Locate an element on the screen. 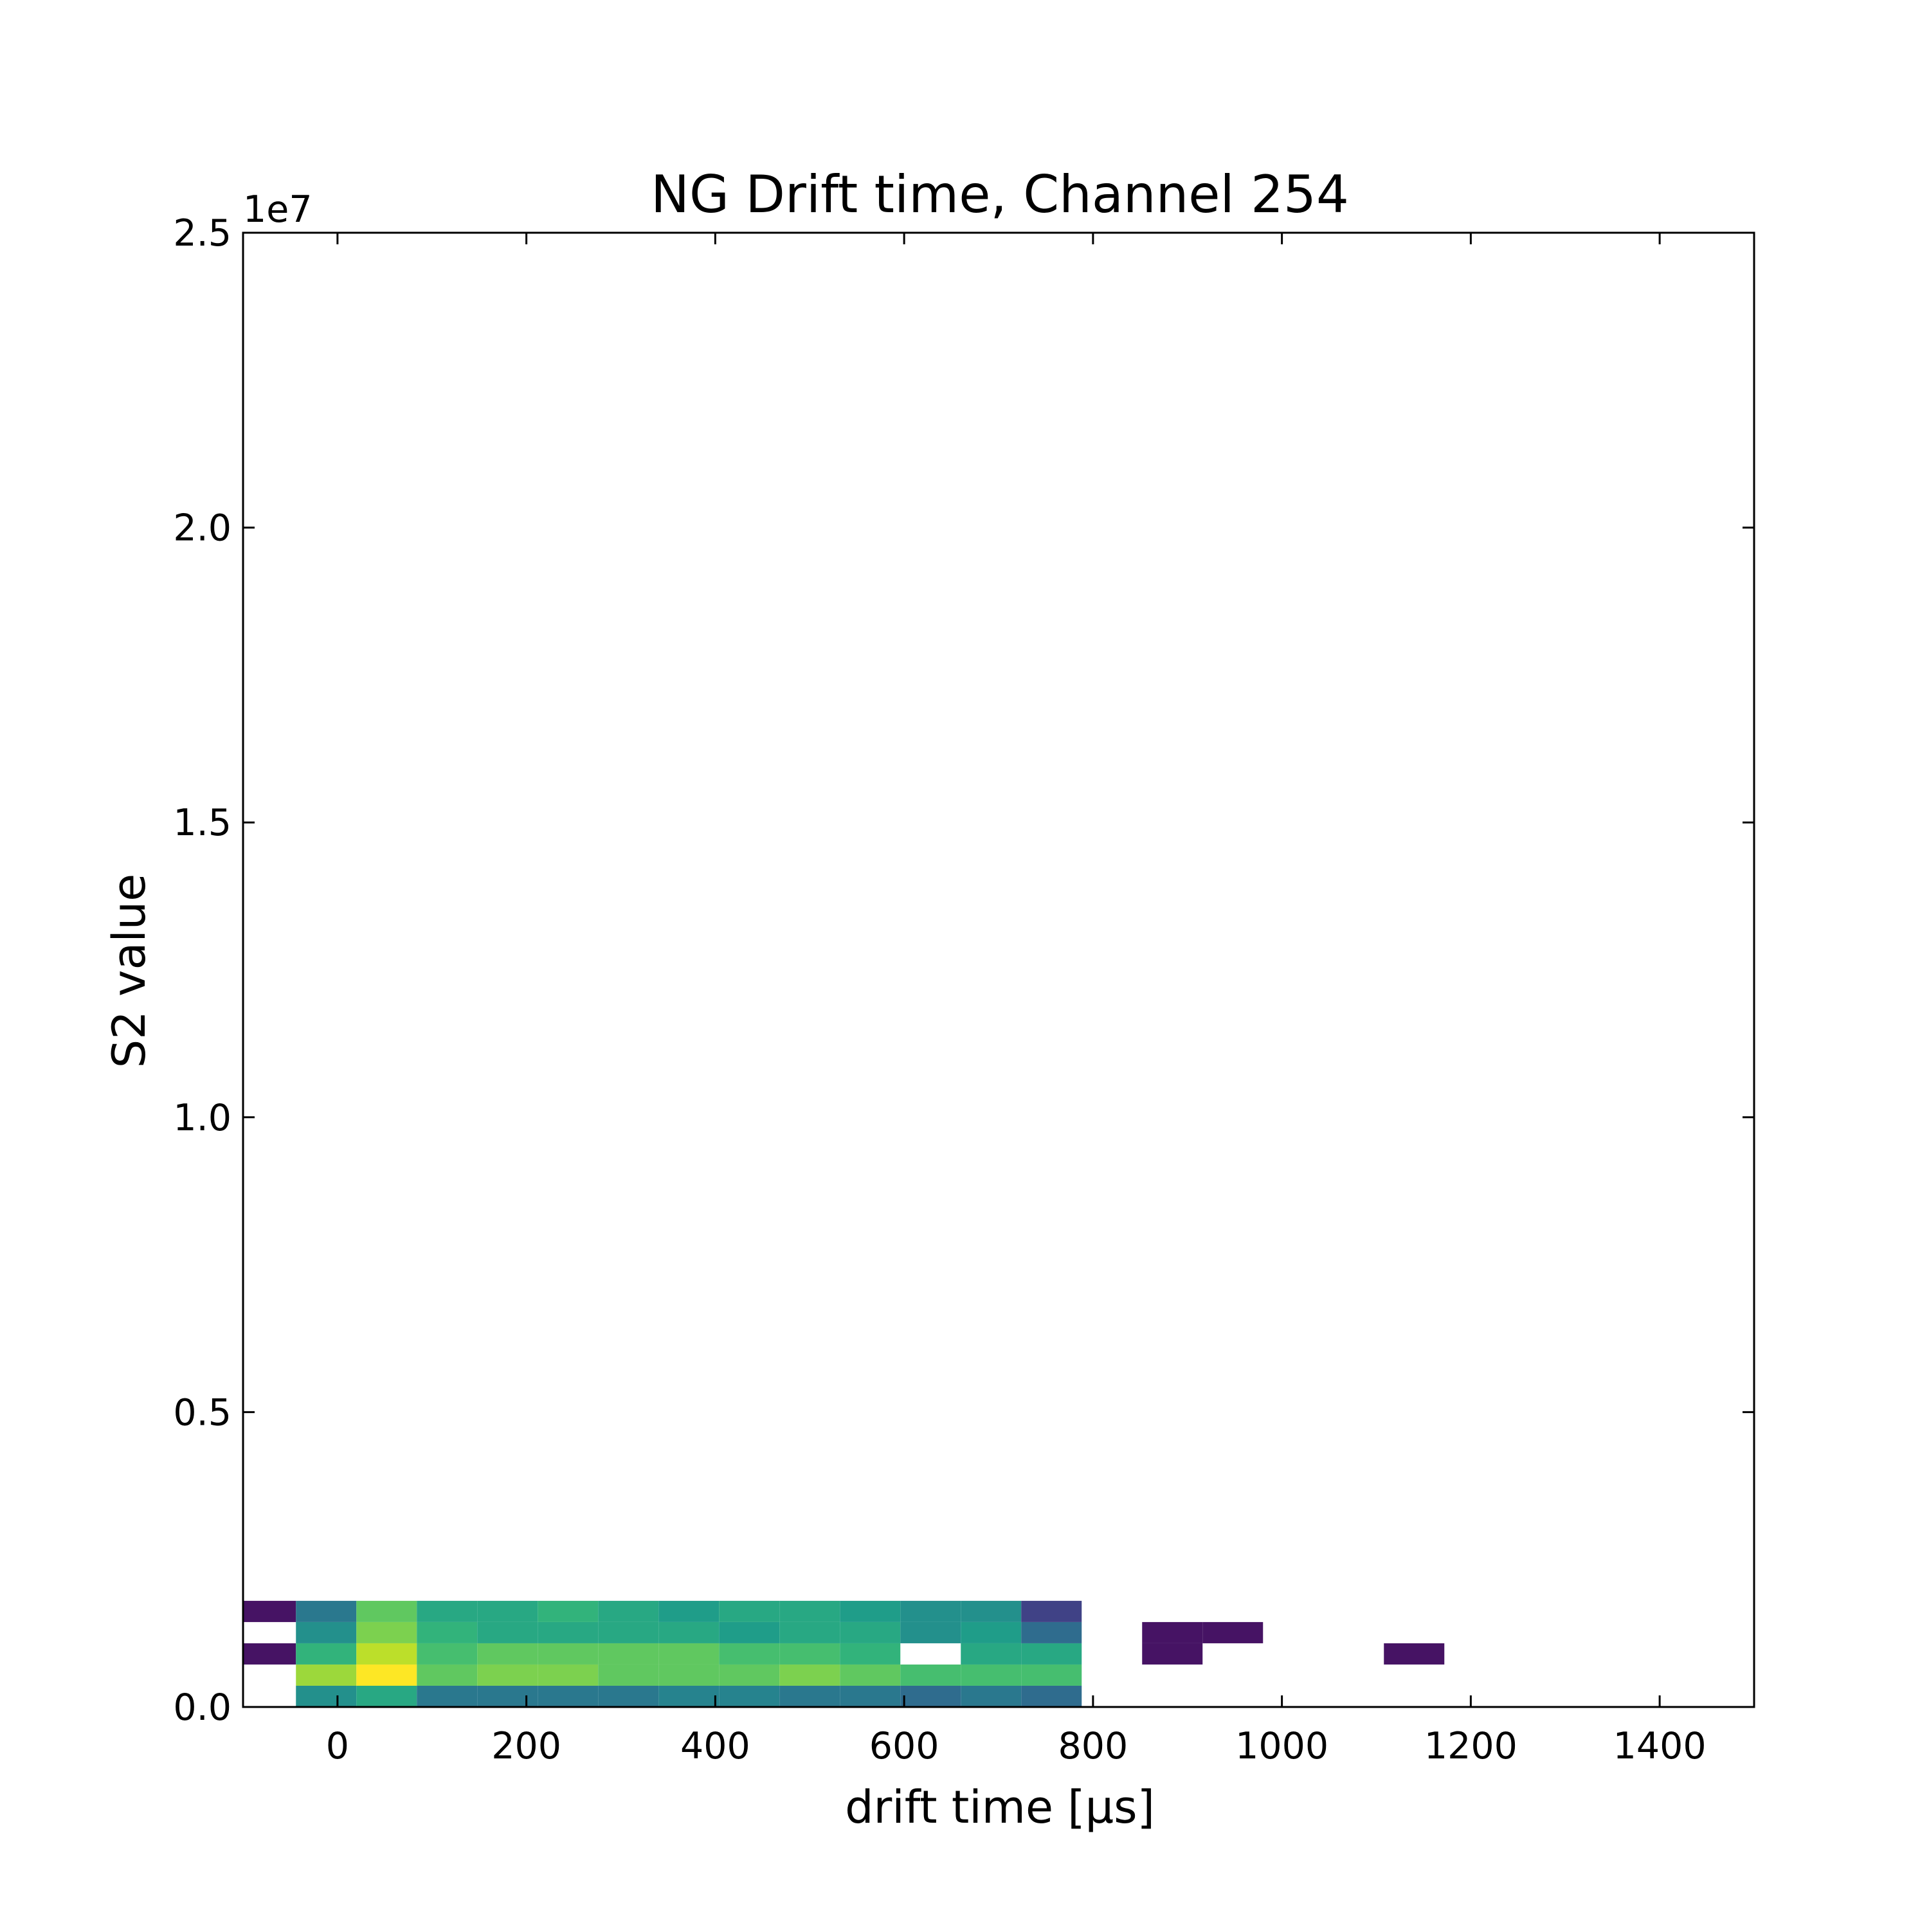 This screenshot has width=1929, height=1932. x-tick-label-7: 1400 is located at coordinates (1660, 1746).